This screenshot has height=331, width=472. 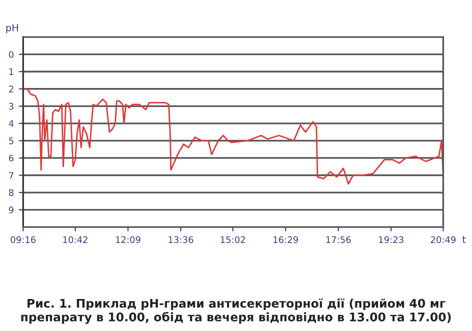 I want to click on x-tick-label: 20:49, so click(x=443, y=240).